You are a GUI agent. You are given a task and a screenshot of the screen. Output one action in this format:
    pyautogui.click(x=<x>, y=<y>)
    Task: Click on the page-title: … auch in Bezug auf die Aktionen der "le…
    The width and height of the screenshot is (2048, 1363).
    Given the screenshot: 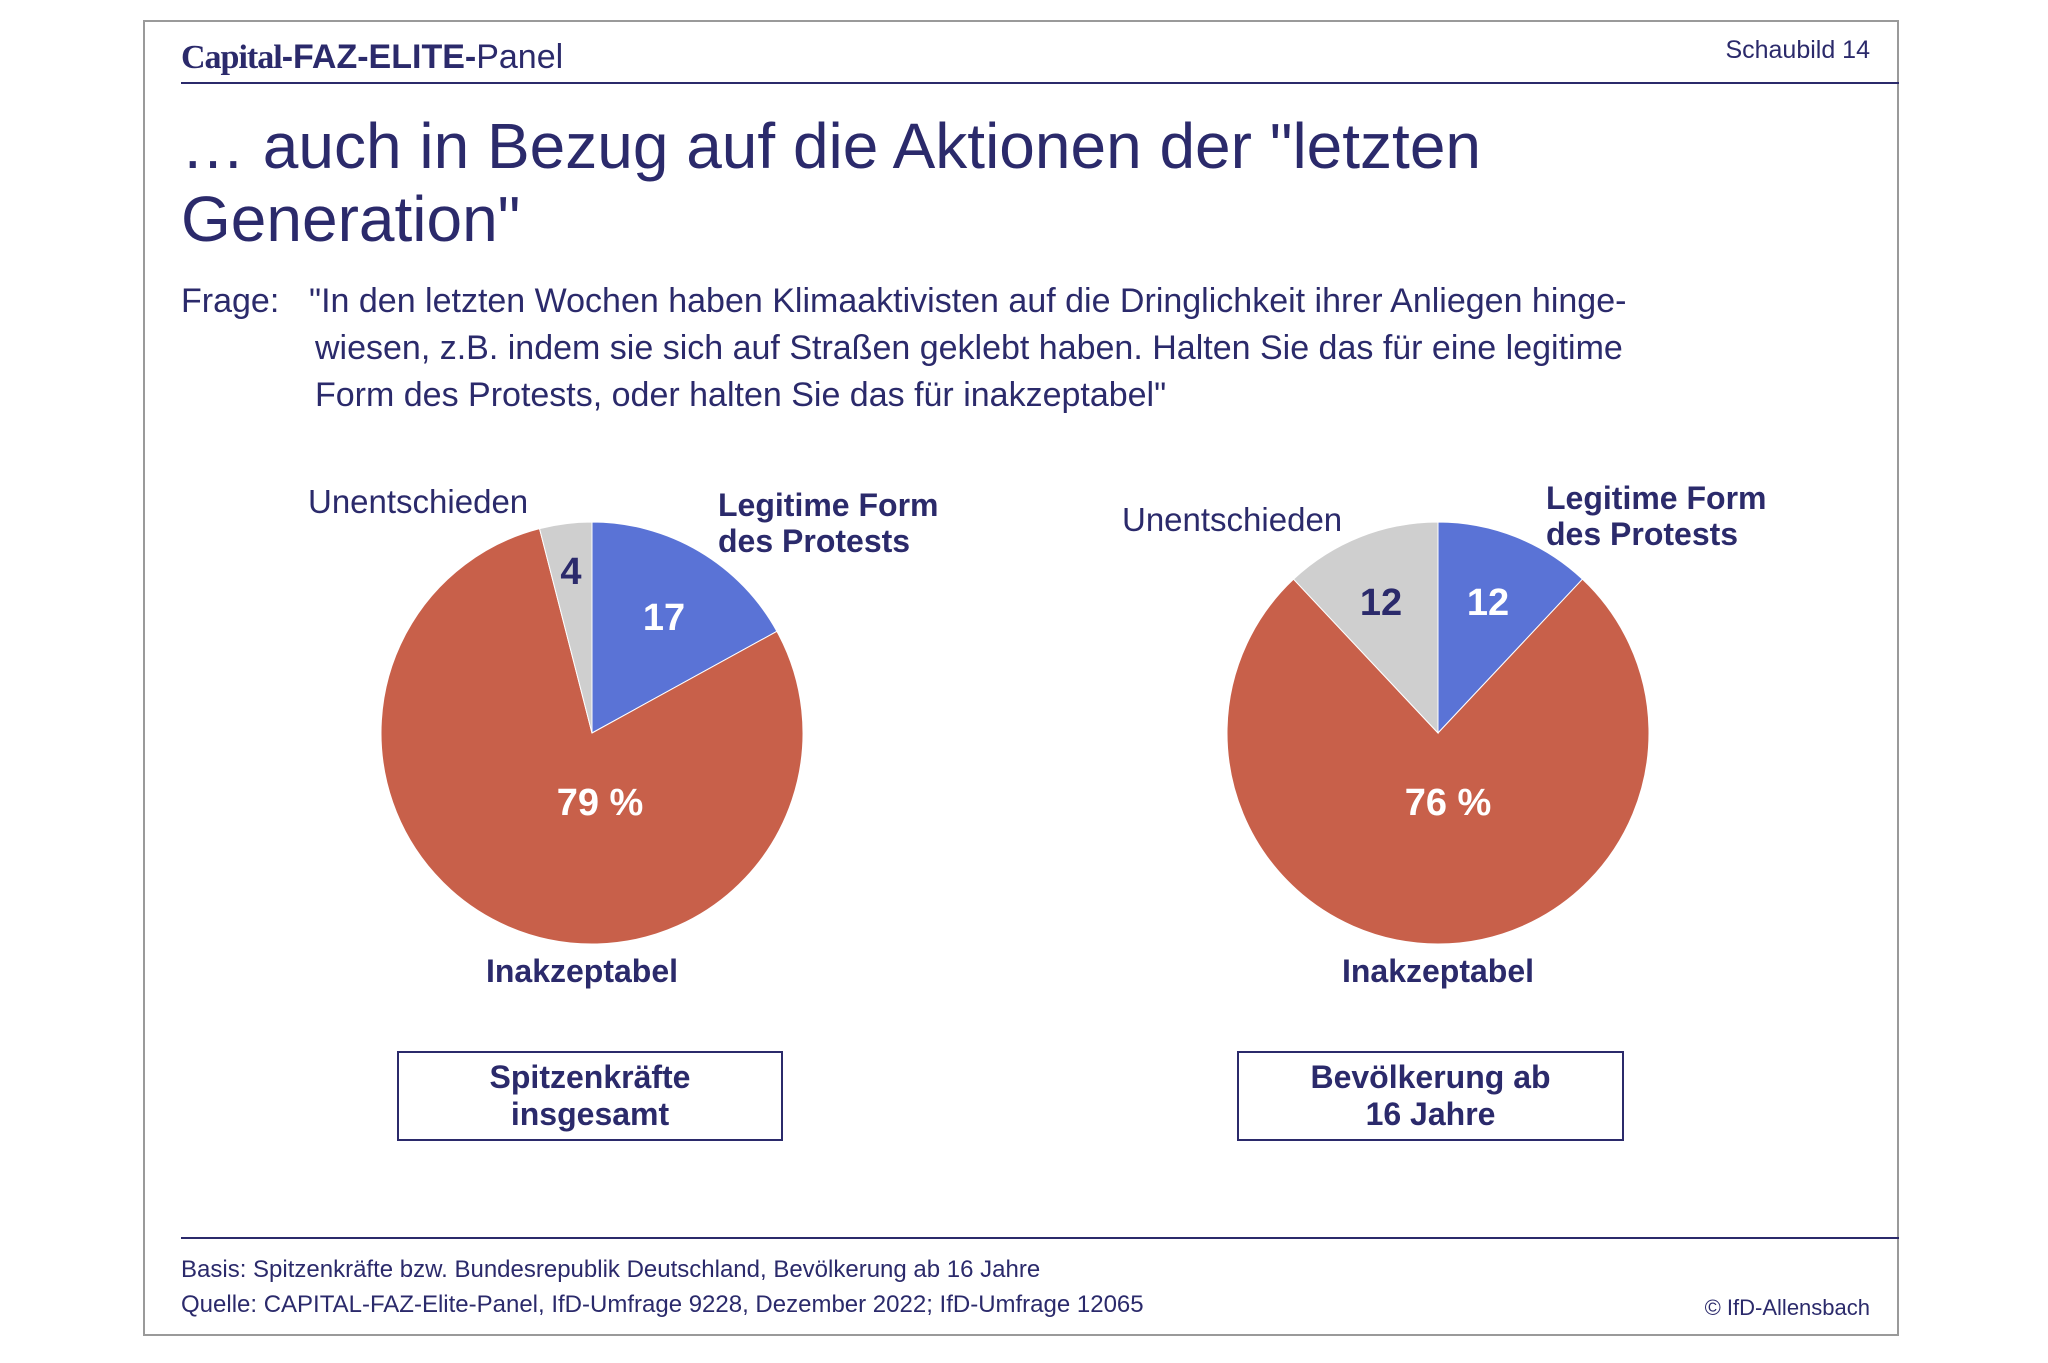 What is the action you would take?
    pyautogui.click(x=1006, y=183)
    